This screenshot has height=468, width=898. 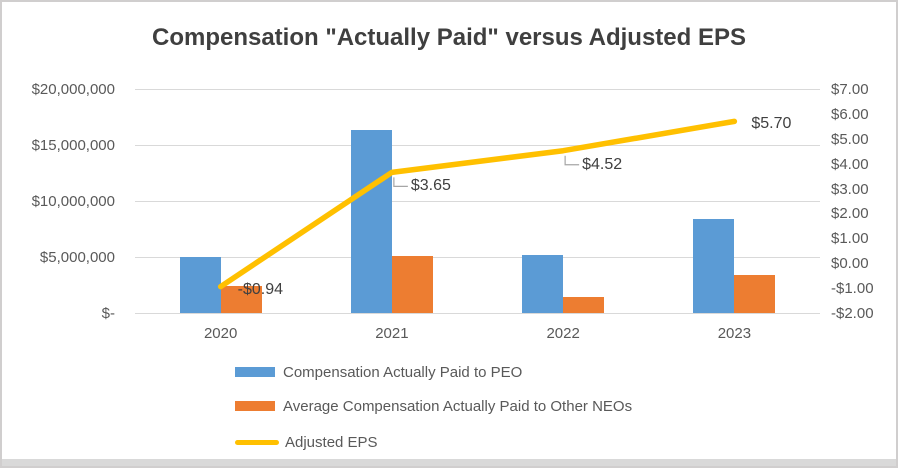 I want to click on right-axis-tick-label: -$2.00, so click(x=852, y=313).